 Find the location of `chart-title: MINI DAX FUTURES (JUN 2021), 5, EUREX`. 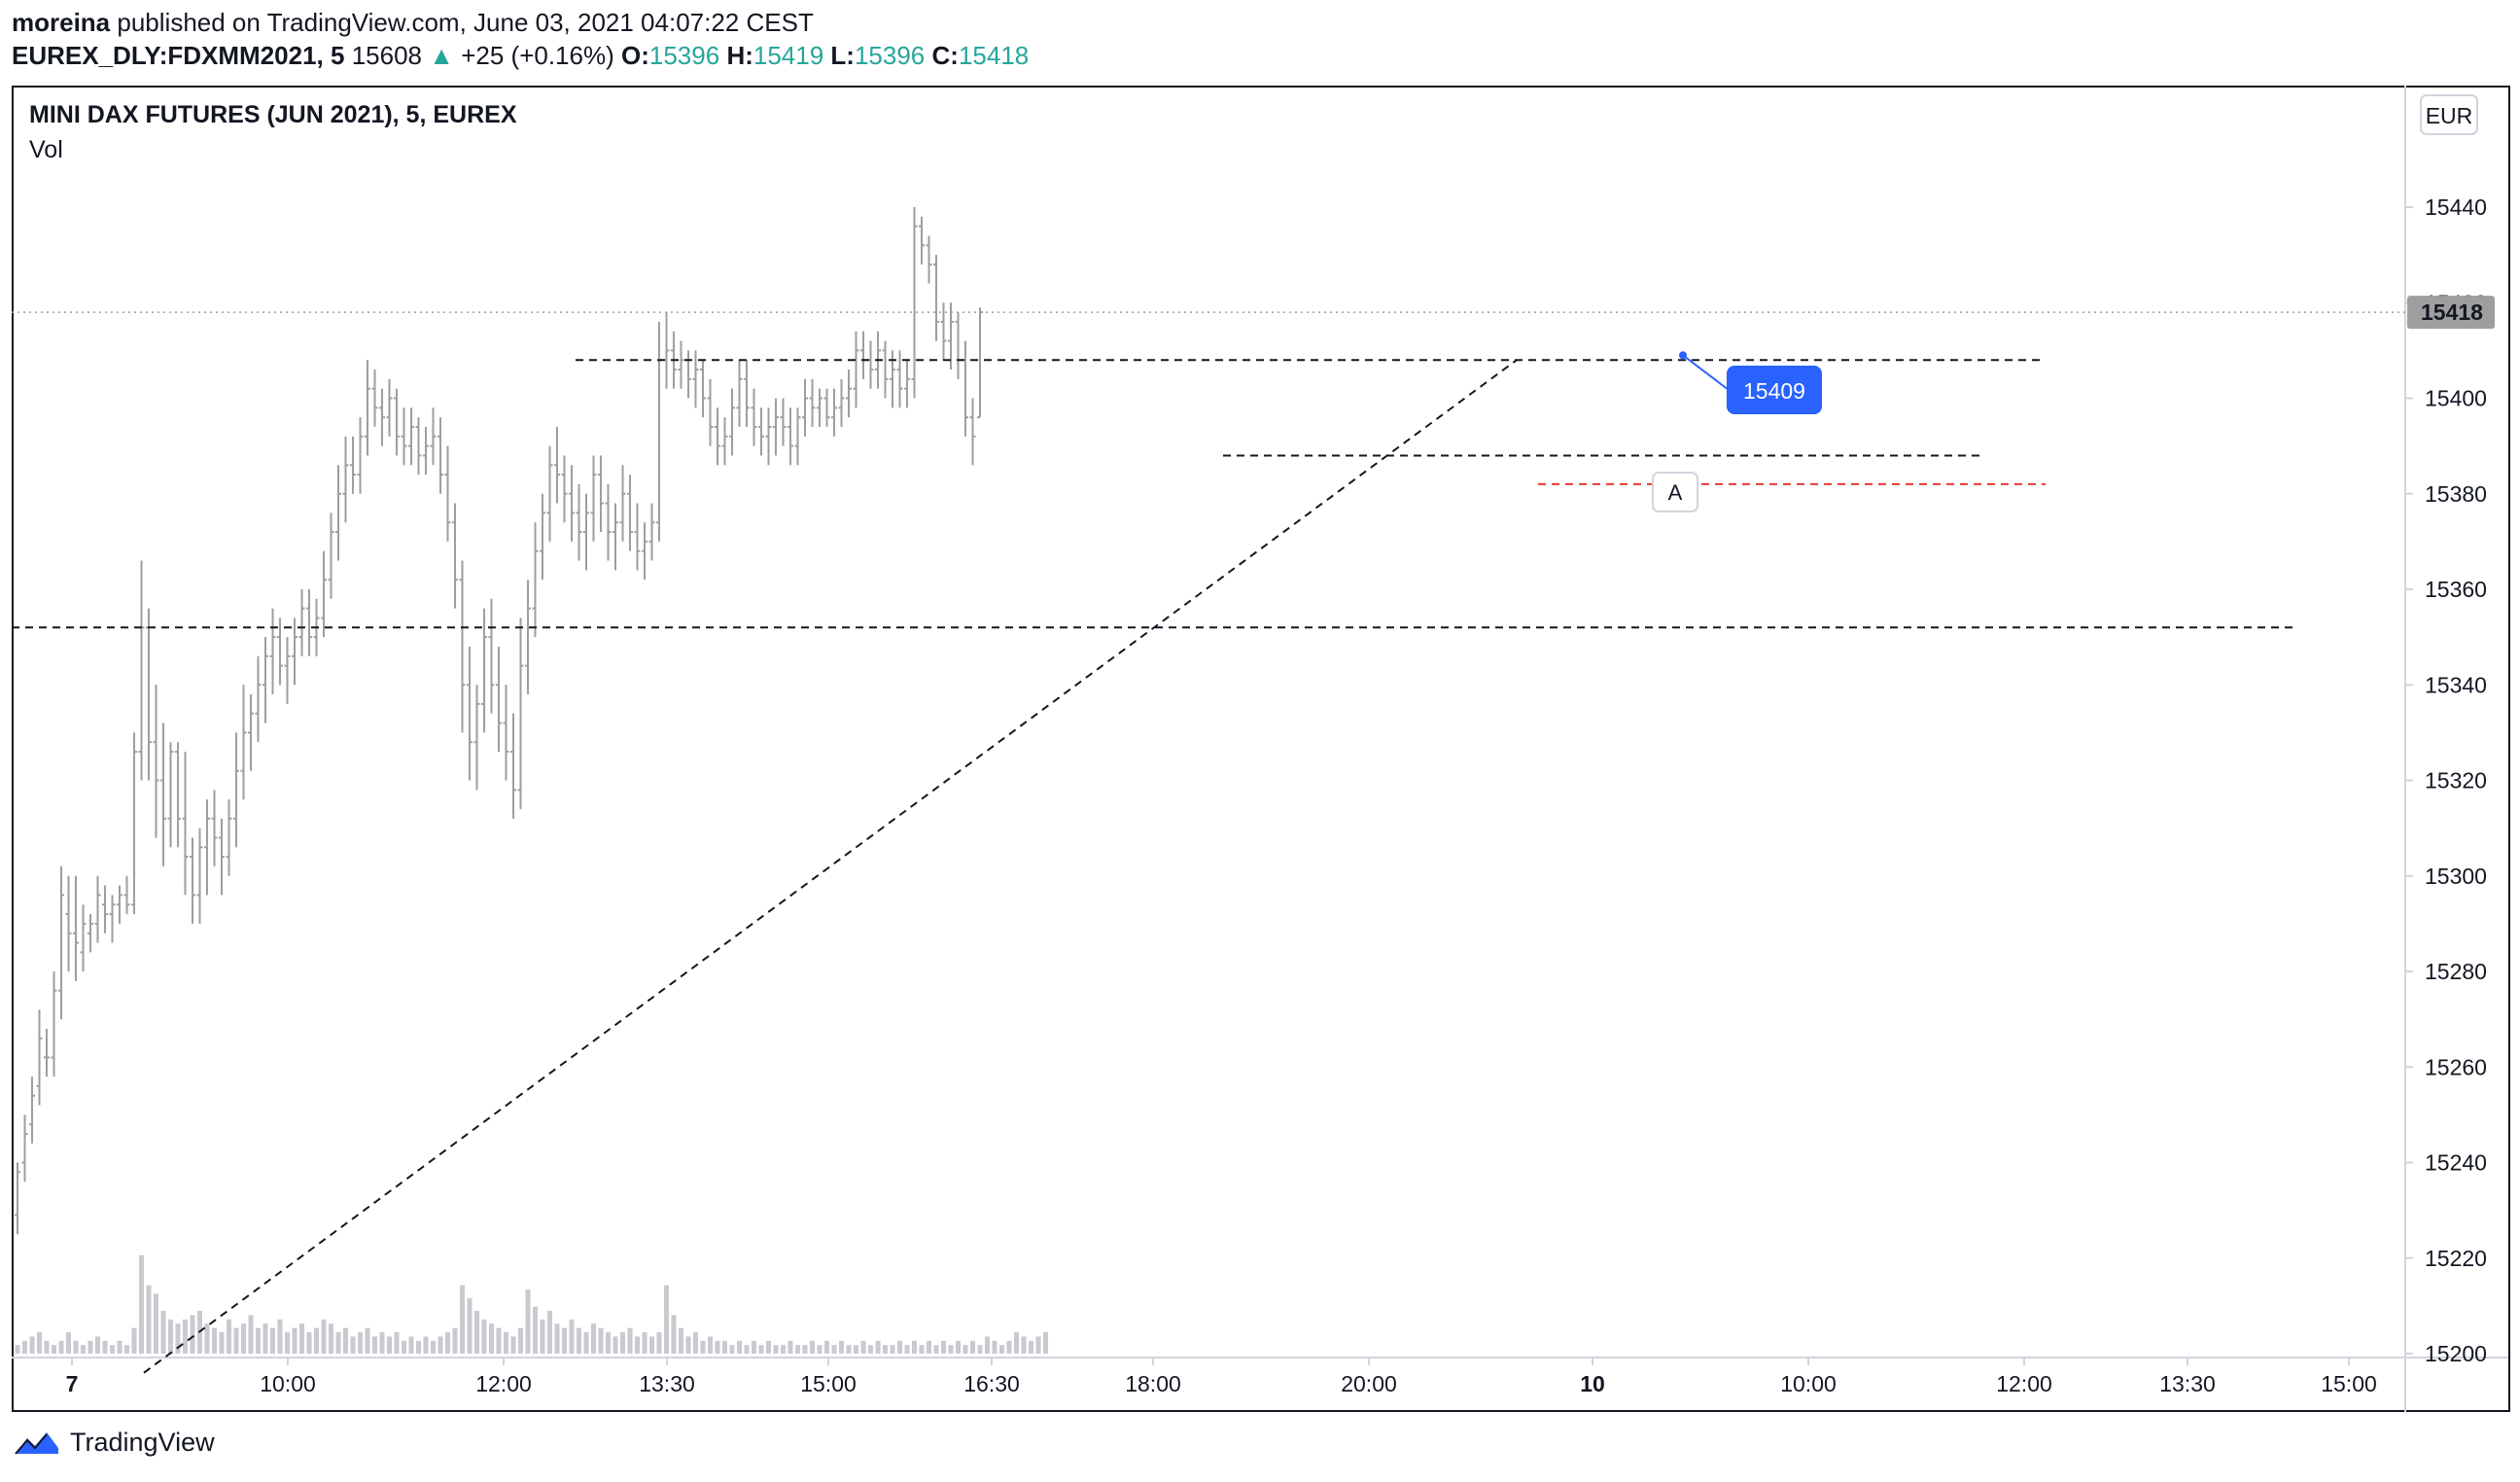

chart-title: MINI DAX FUTURES (JUN 2021), 5, EUREX is located at coordinates (273, 114).